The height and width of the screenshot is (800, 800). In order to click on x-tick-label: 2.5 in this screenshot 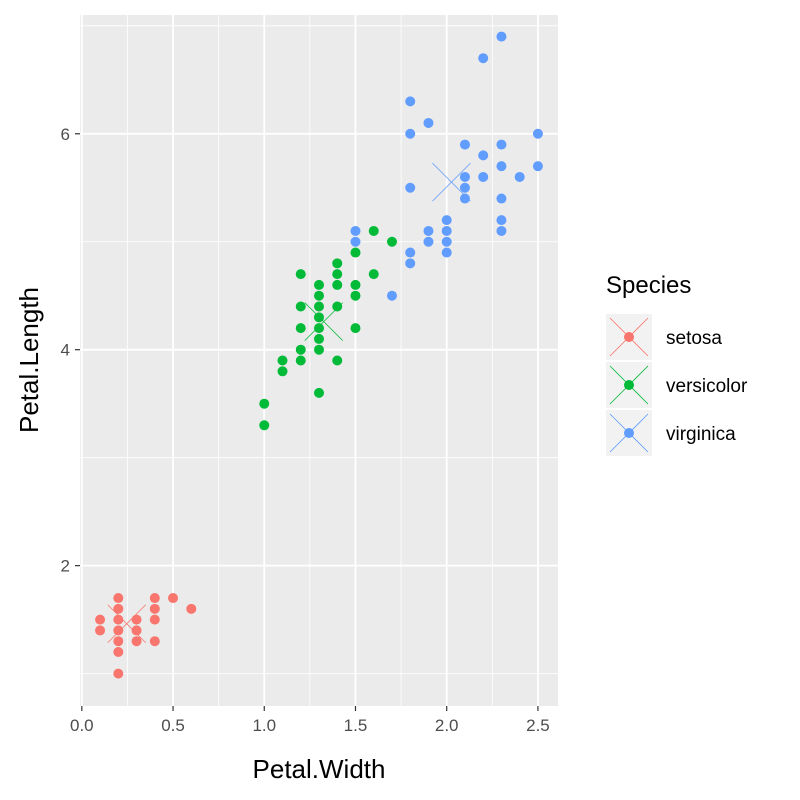, I will do `click(538, 725)`.